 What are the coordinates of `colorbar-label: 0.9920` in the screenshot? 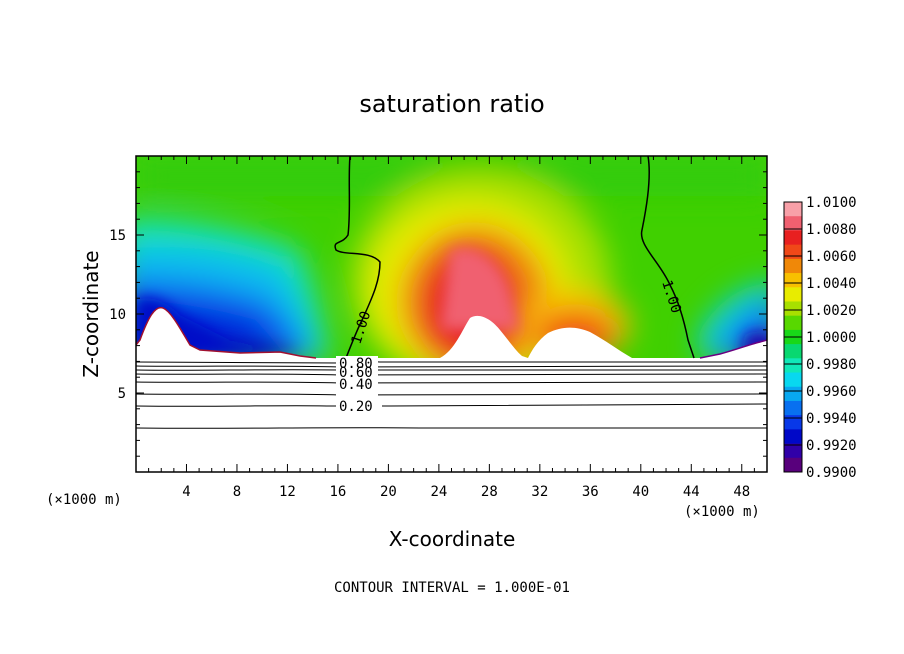 It's located at (831, 446).